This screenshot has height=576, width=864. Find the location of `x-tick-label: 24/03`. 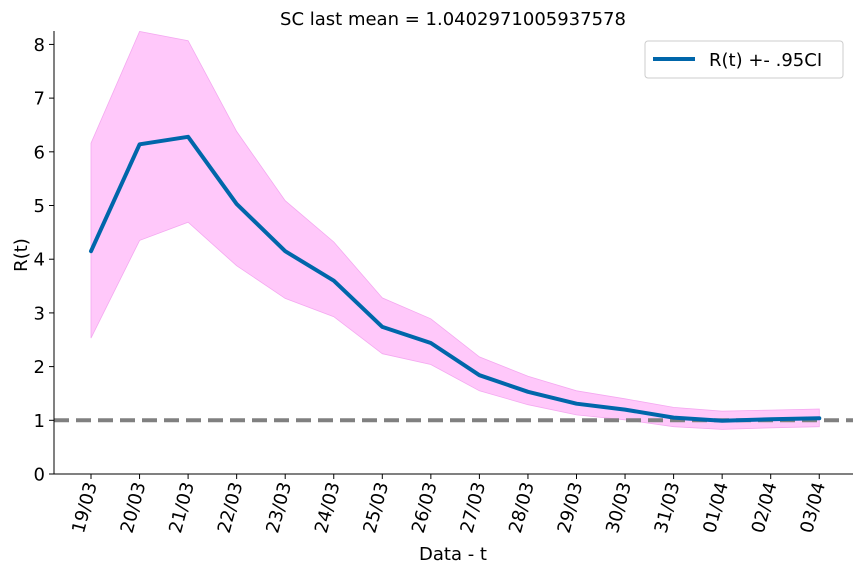

x-tick-label: 24/03 is located at coordinates (328, 508).